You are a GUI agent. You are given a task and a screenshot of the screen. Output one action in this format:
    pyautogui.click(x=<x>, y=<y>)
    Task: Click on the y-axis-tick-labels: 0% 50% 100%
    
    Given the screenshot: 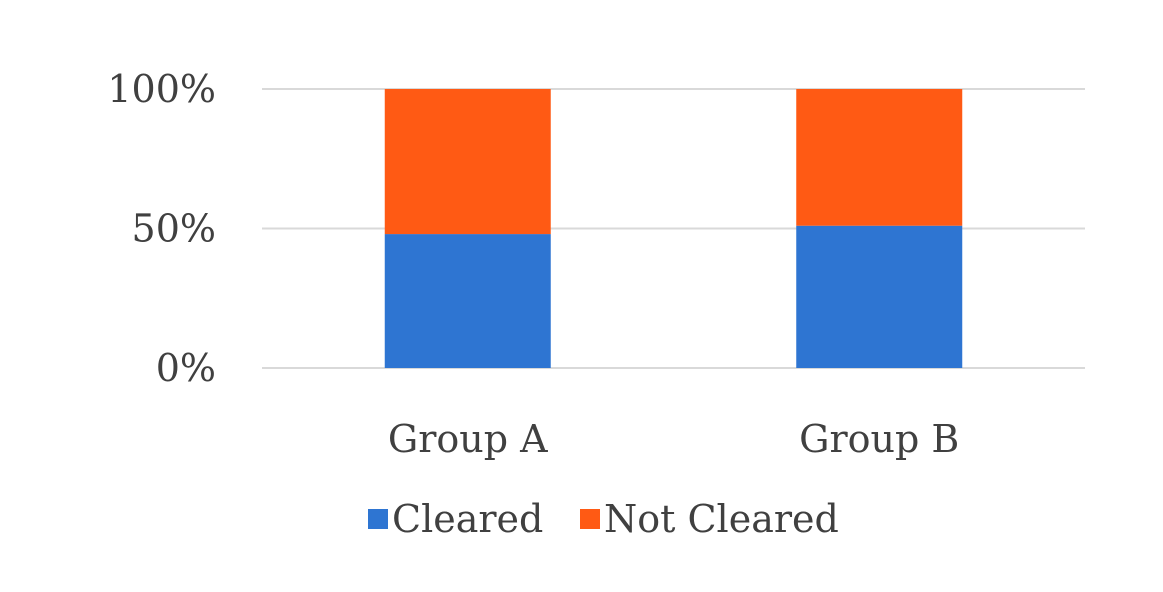 What is the action you would take?
    pyautogui.click(x=161, y=228)
    